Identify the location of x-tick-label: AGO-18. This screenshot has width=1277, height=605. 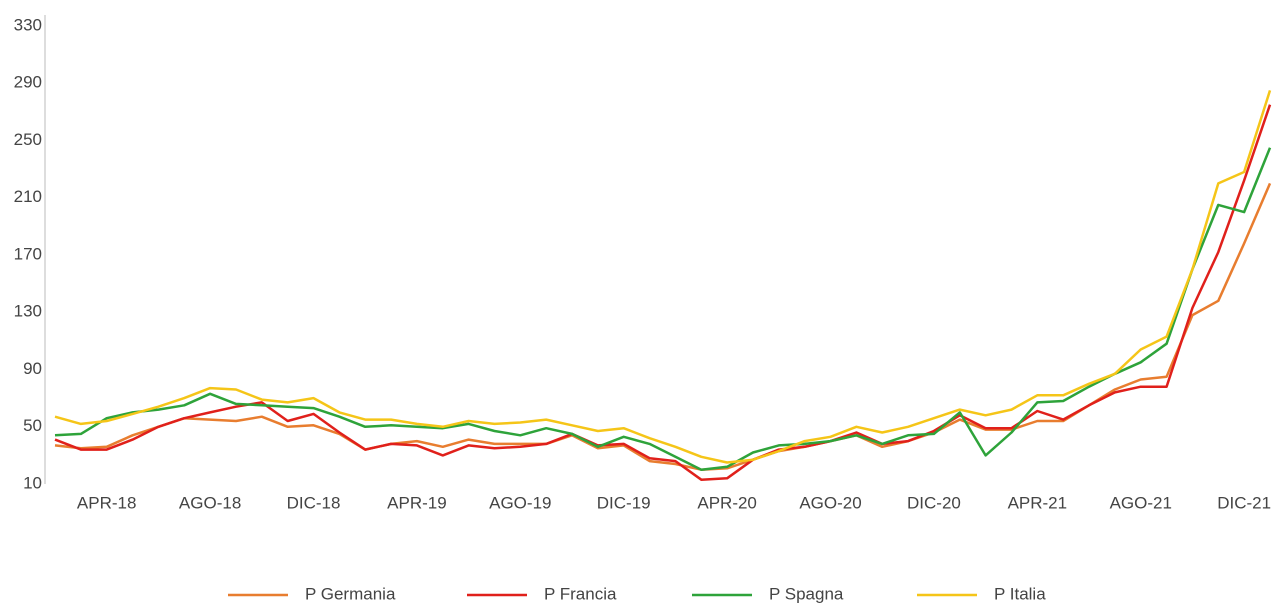
(210, 502).